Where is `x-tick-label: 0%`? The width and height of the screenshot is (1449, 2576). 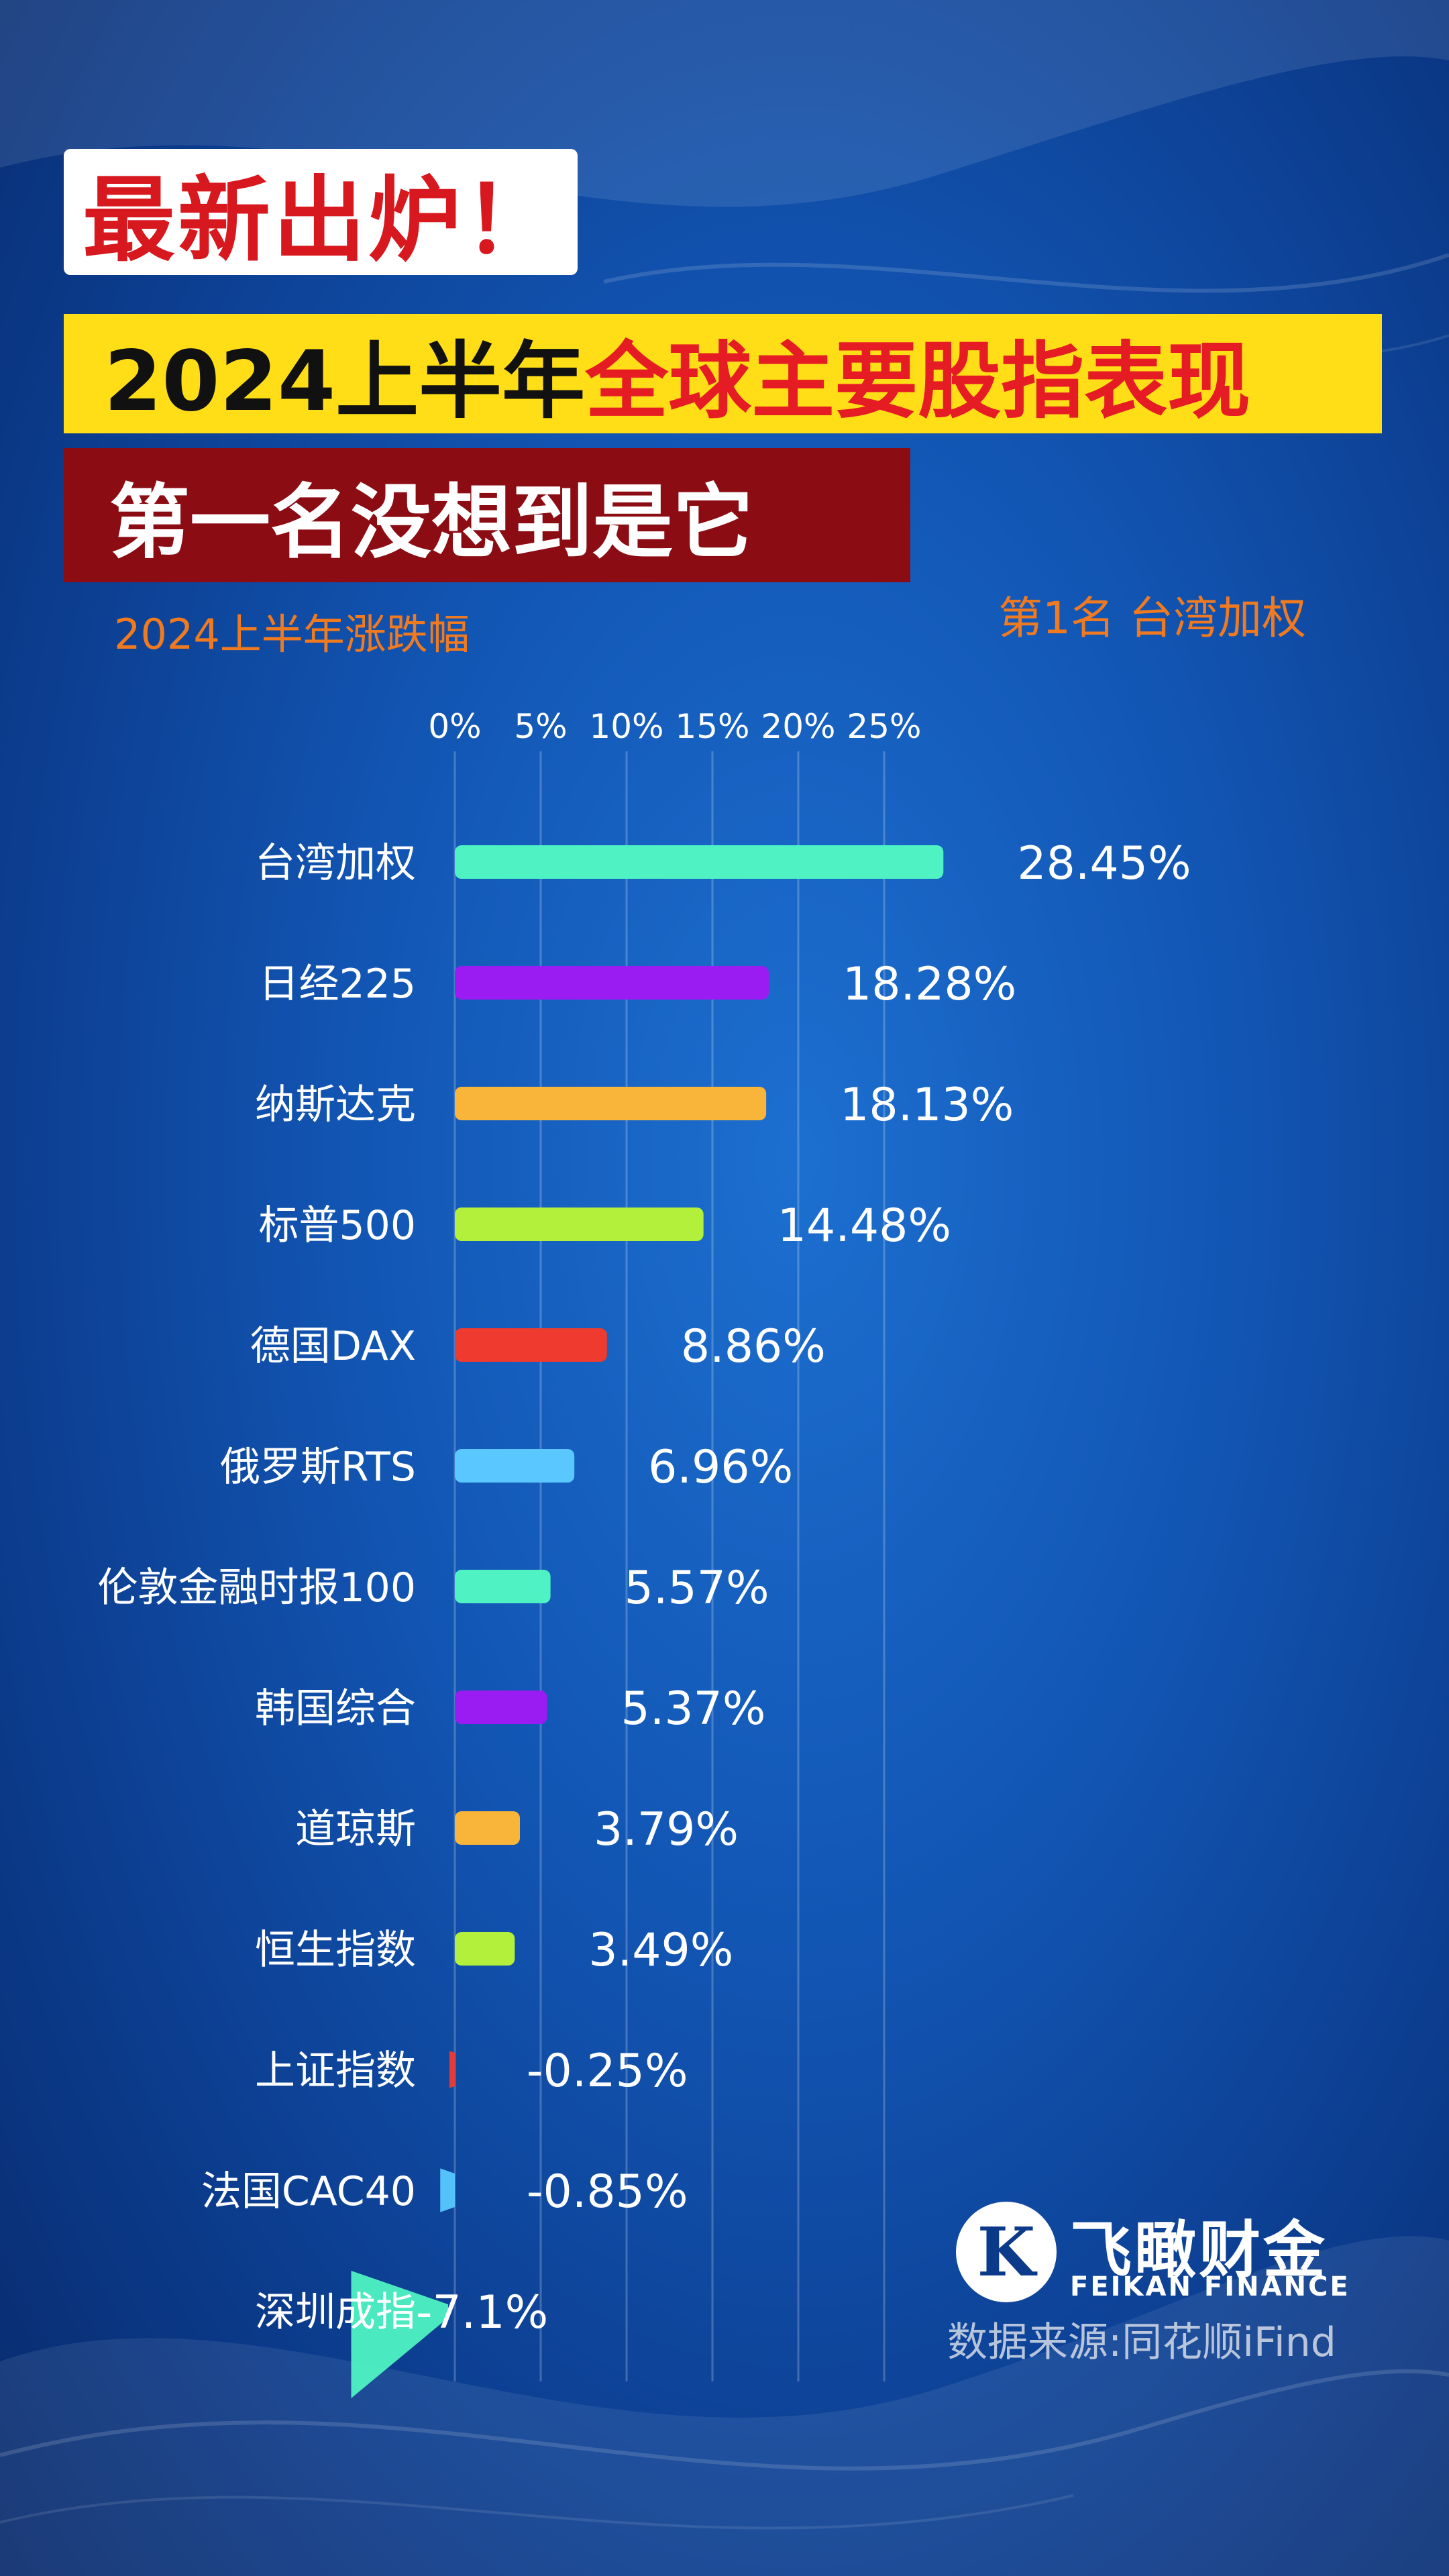 x-tick-label: 0% is located at coordinates (454, 726).